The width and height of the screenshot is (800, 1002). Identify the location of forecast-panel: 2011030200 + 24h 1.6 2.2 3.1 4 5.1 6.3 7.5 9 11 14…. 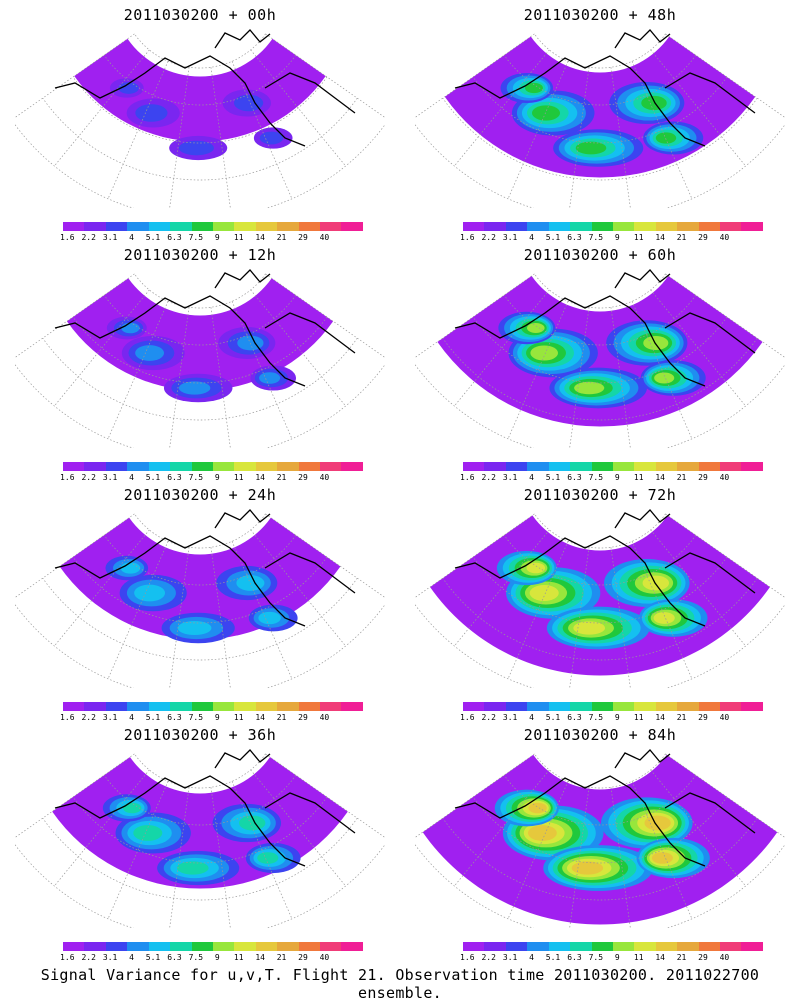
(200, 605).